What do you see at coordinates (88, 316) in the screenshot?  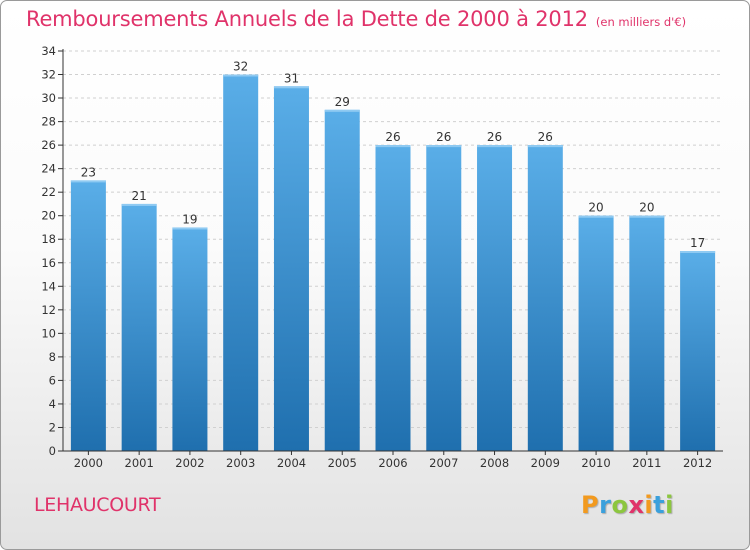 I see `bar-2000` at bounding box center [88, 316].